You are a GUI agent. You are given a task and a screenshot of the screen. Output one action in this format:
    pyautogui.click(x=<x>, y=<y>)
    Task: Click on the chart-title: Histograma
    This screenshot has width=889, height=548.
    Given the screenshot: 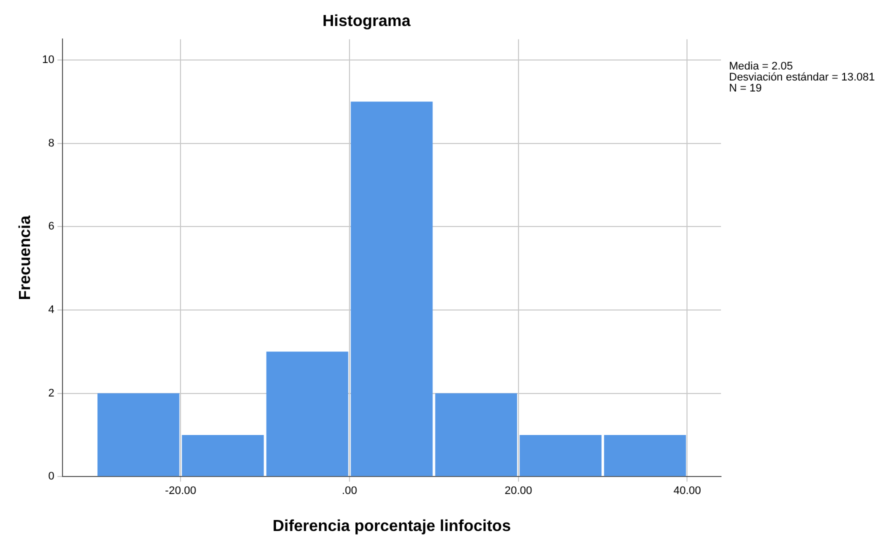 What is the action you would take?
    pyautogui.click(x=366, y=21)
    